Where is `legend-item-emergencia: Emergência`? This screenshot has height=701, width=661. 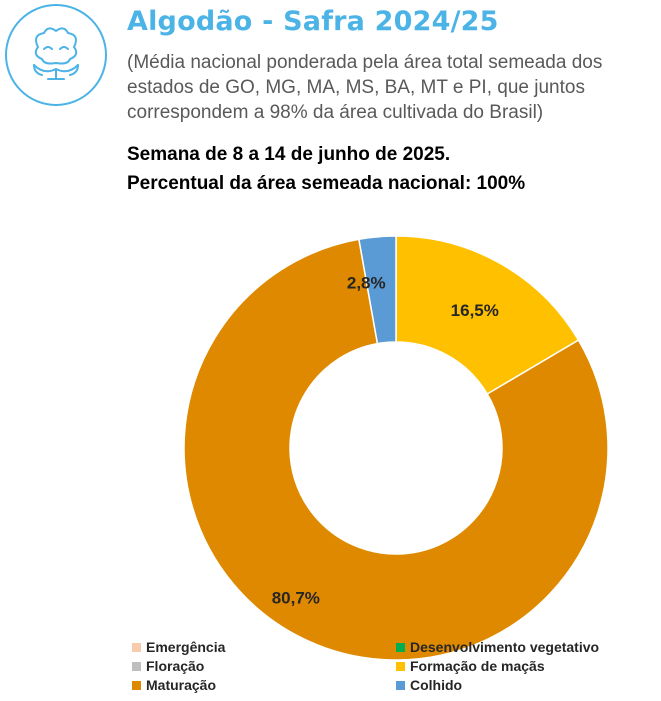 legend-item-emergencia: Emergência is located at coordinates (178, 647).